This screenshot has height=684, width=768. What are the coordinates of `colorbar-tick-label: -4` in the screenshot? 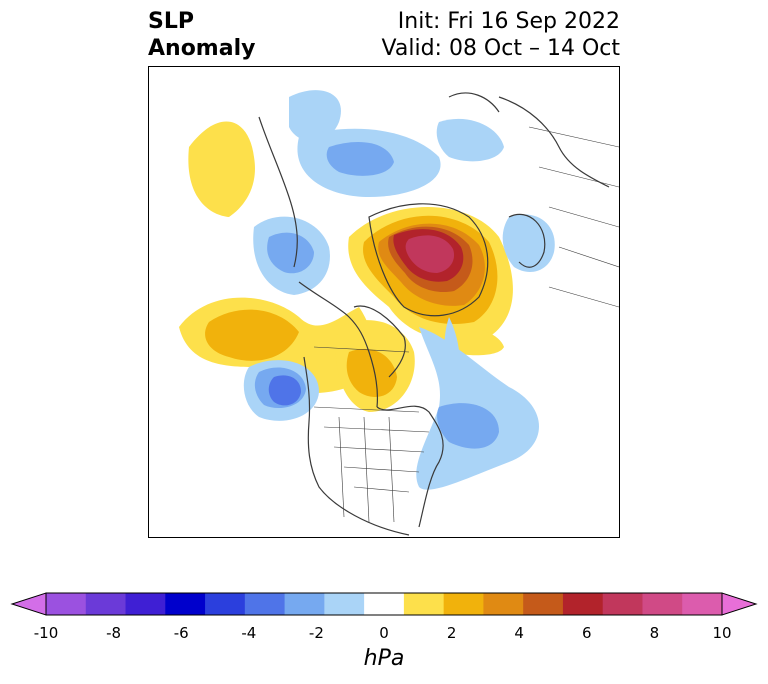 It's located at (249, 633).